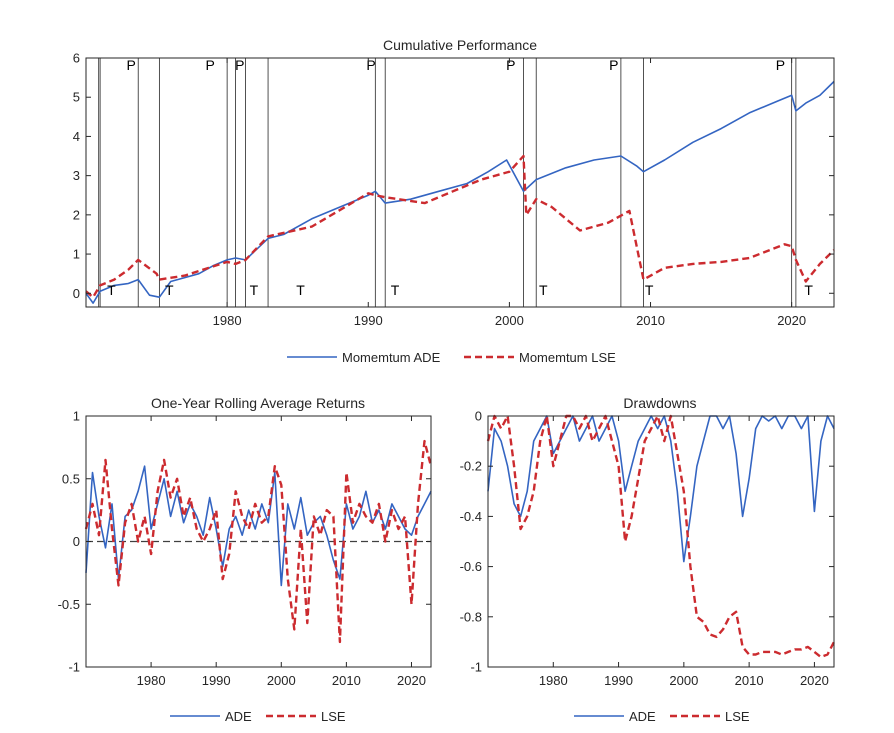 Image resolution: width=894 pixels, height=733 pixels. I want to click on y-tick-label: 0.5, so click(71, 478).